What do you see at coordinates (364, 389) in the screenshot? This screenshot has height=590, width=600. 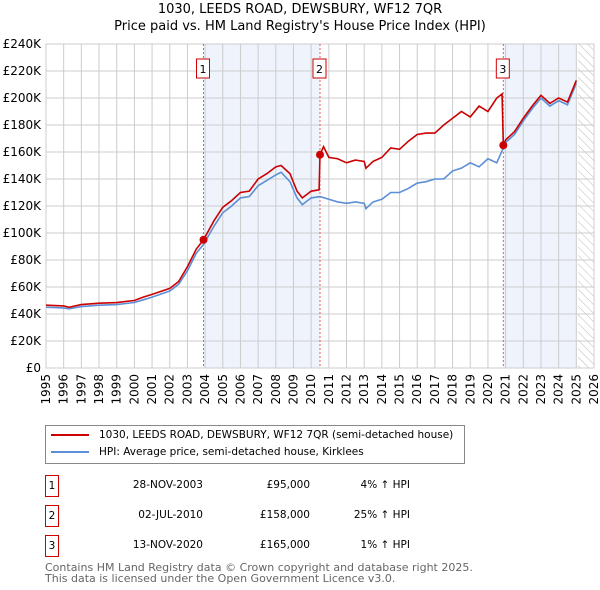 I see `x-tick-label: 2013` at bounding box center [364, 389].